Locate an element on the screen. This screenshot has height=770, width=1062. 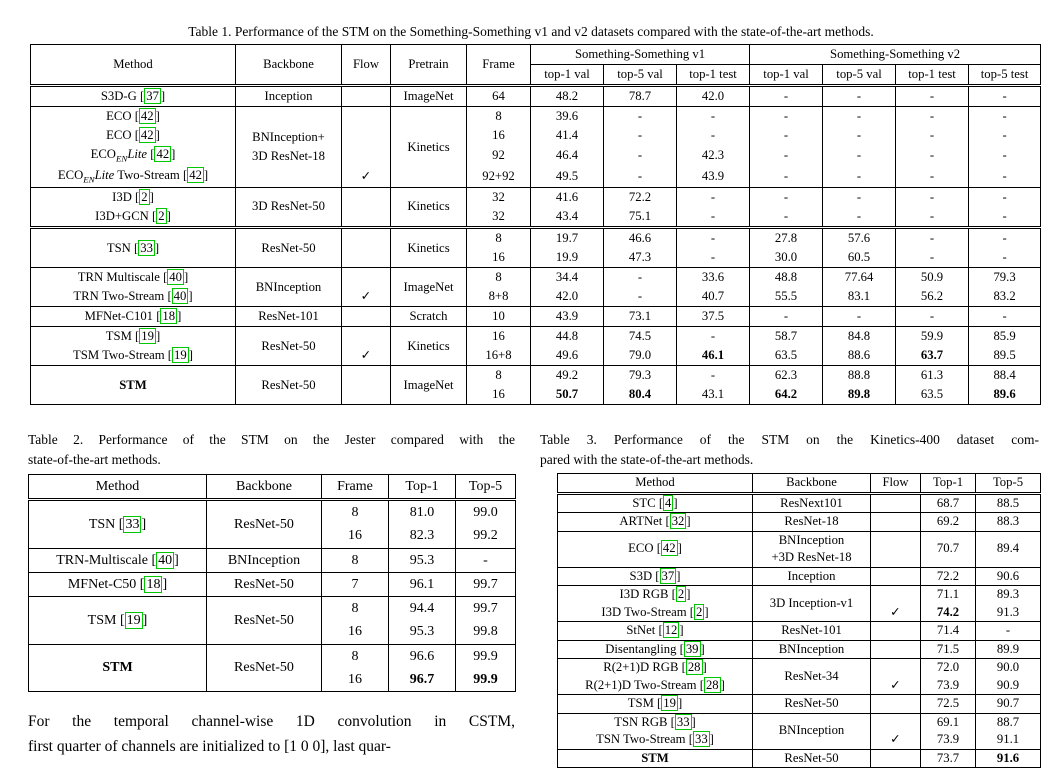
table-row: ARTNet [32] ResNet-18 69.2 88.3 is located at coordinates (799, 522).